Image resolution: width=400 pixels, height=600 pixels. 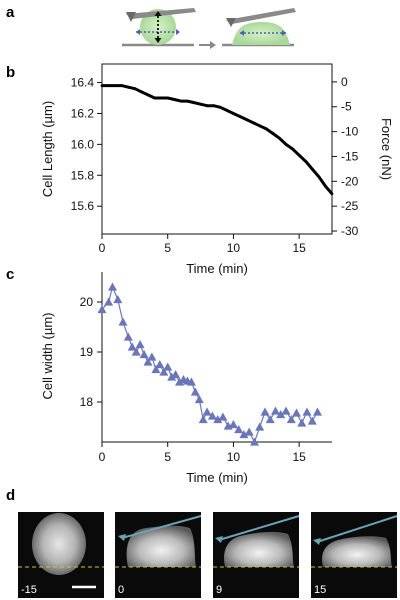 I want to click on y-tick-label: 16.0, so click(x=83, y=144).